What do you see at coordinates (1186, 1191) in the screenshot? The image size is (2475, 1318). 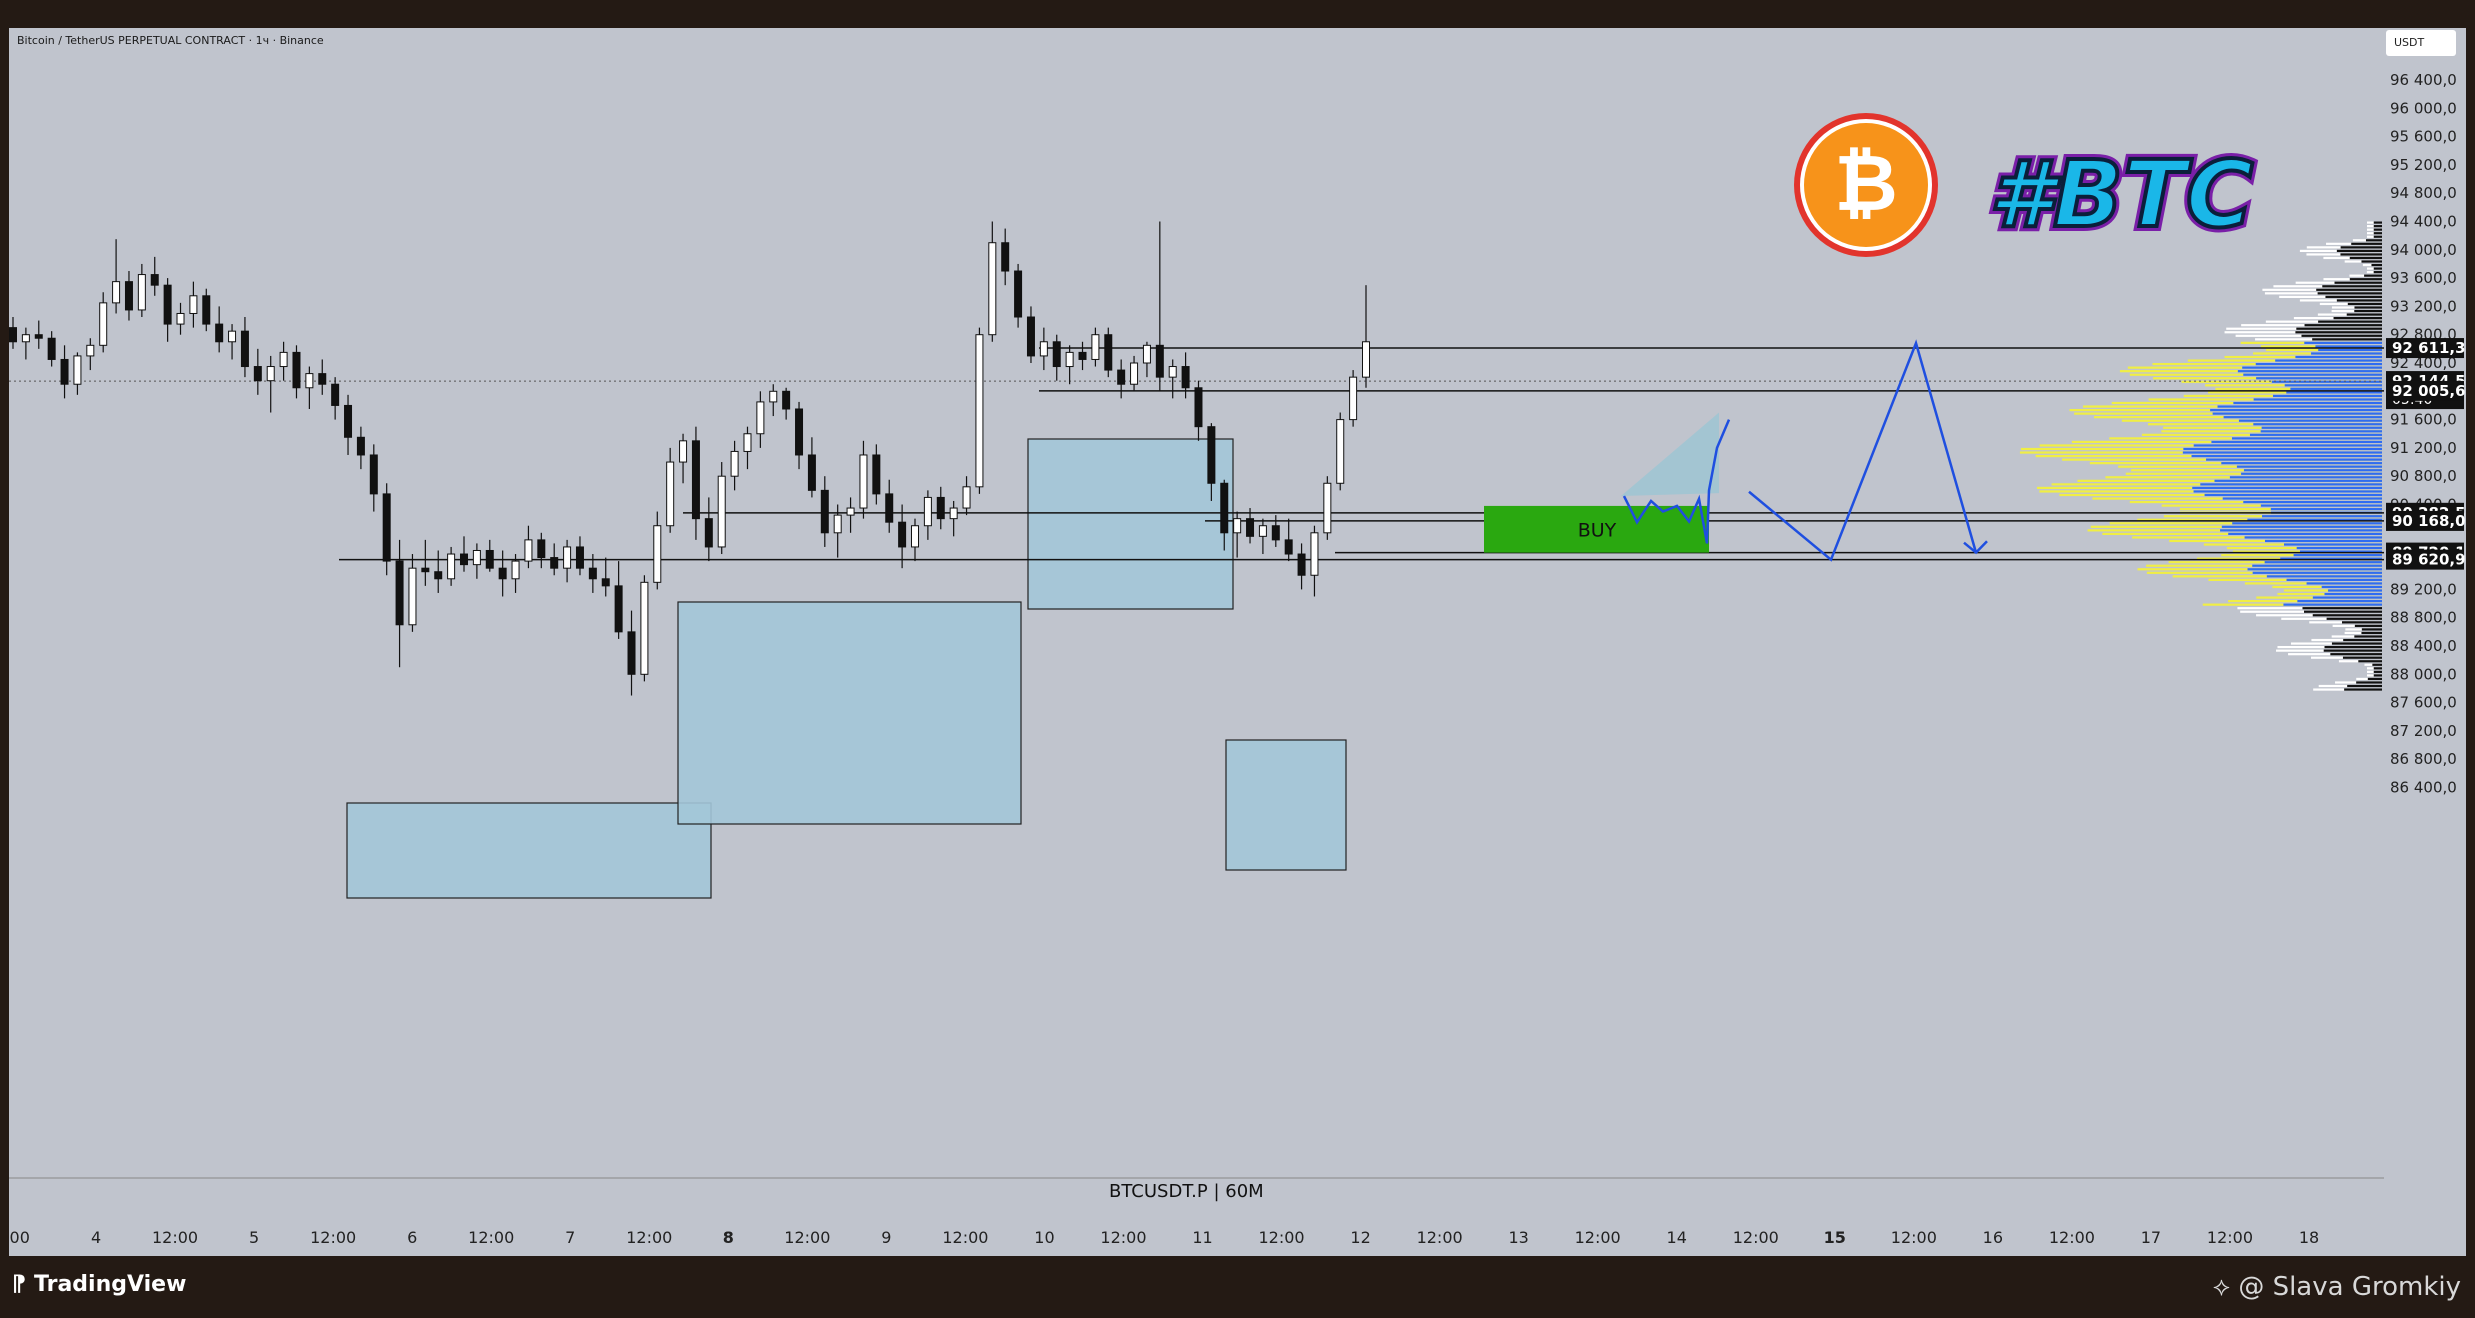 I see `symbol-label: BTCUSDT.P | 60M` at bounding box center [1186, 1191].